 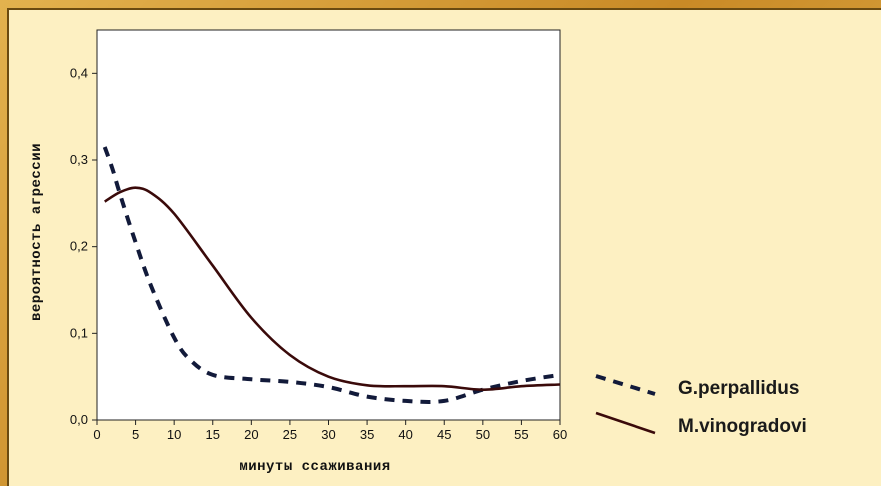 What do you see at coordinates (314, 467) in the screenshot?
I see `x-axis-title: минуты ссаживания` at bounding box center [314, 467].